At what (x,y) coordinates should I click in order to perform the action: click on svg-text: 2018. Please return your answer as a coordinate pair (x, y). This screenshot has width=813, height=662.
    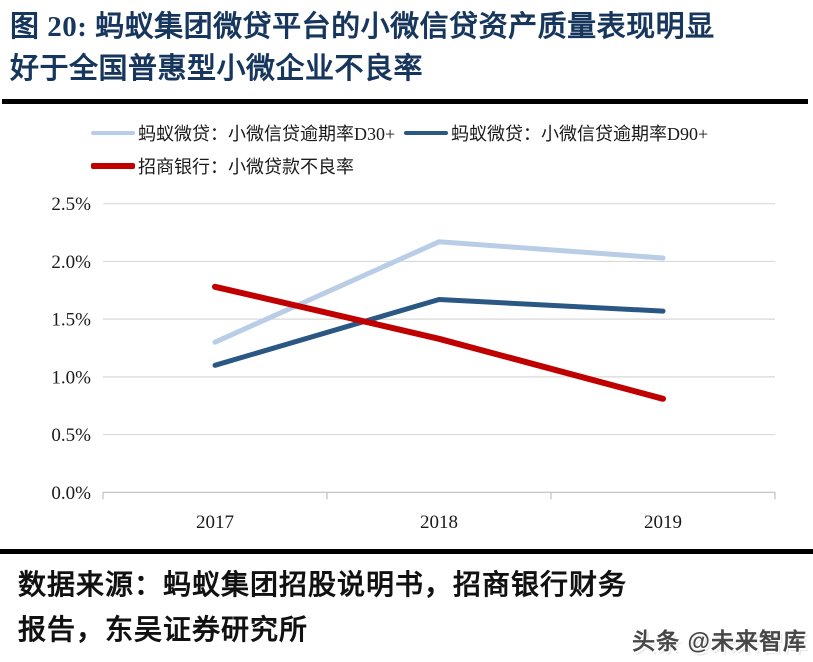
    Looking at the image, I should click on (439, 522).